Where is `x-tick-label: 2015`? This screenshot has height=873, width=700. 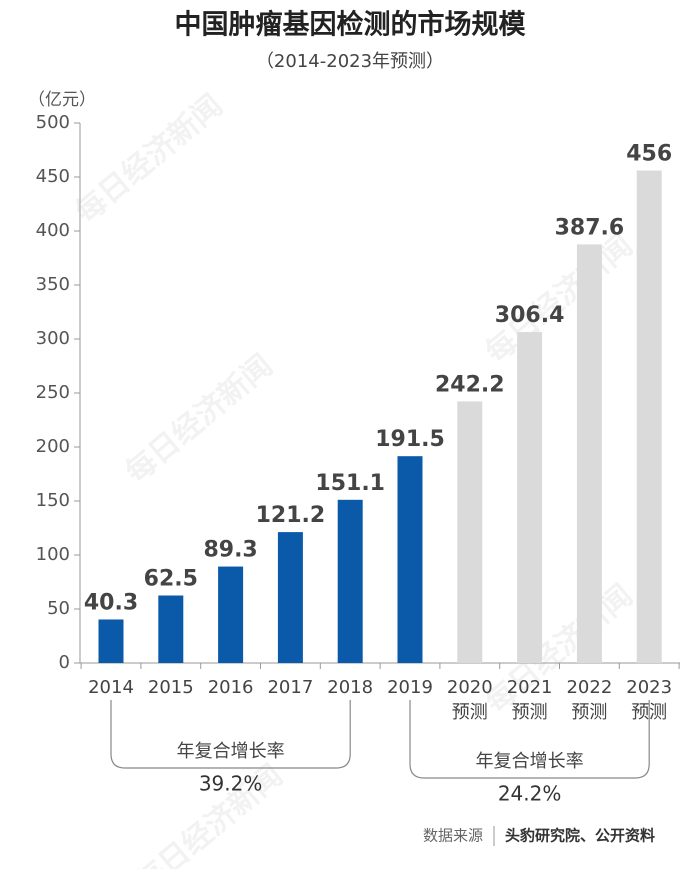 x-tick-label: 2015 is located at coordinates (171, 687).